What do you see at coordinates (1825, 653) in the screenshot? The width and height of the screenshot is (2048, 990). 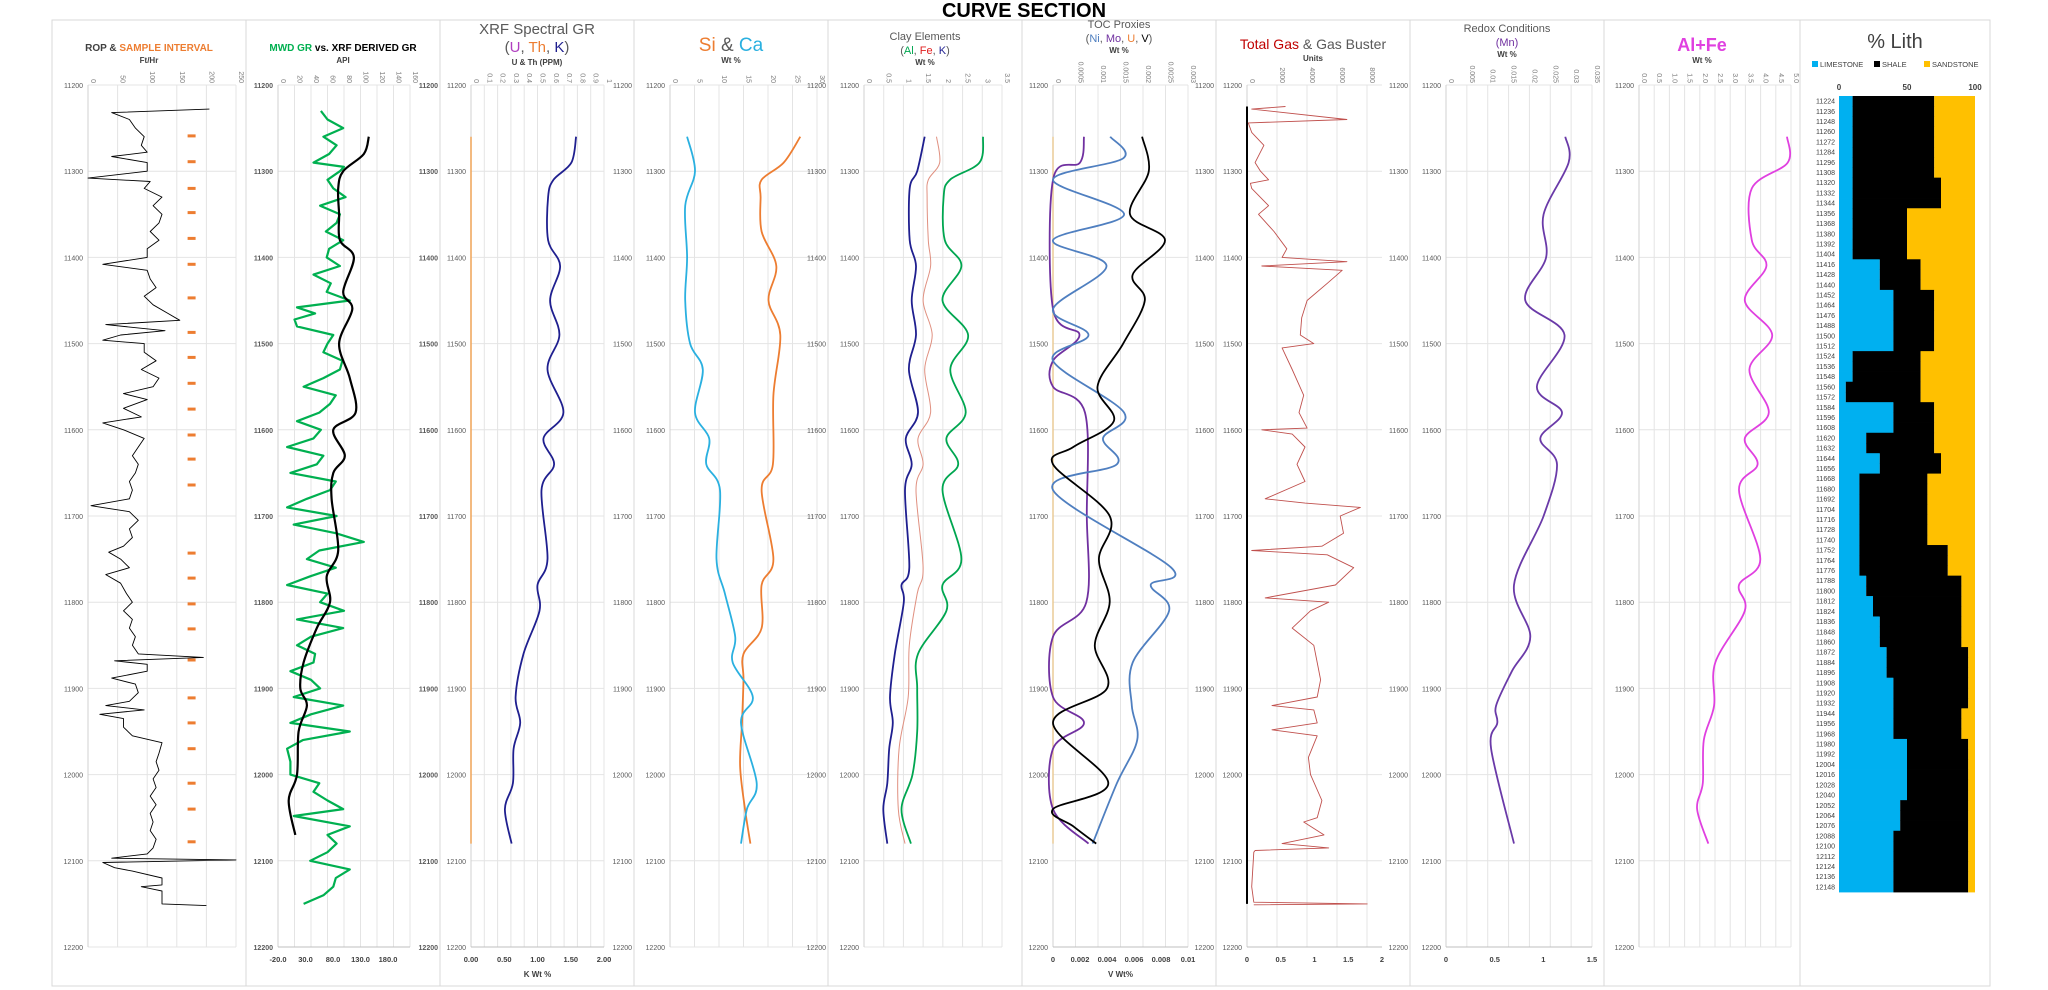 I see `row-label: 11872` at bounding box center [1825, 653].